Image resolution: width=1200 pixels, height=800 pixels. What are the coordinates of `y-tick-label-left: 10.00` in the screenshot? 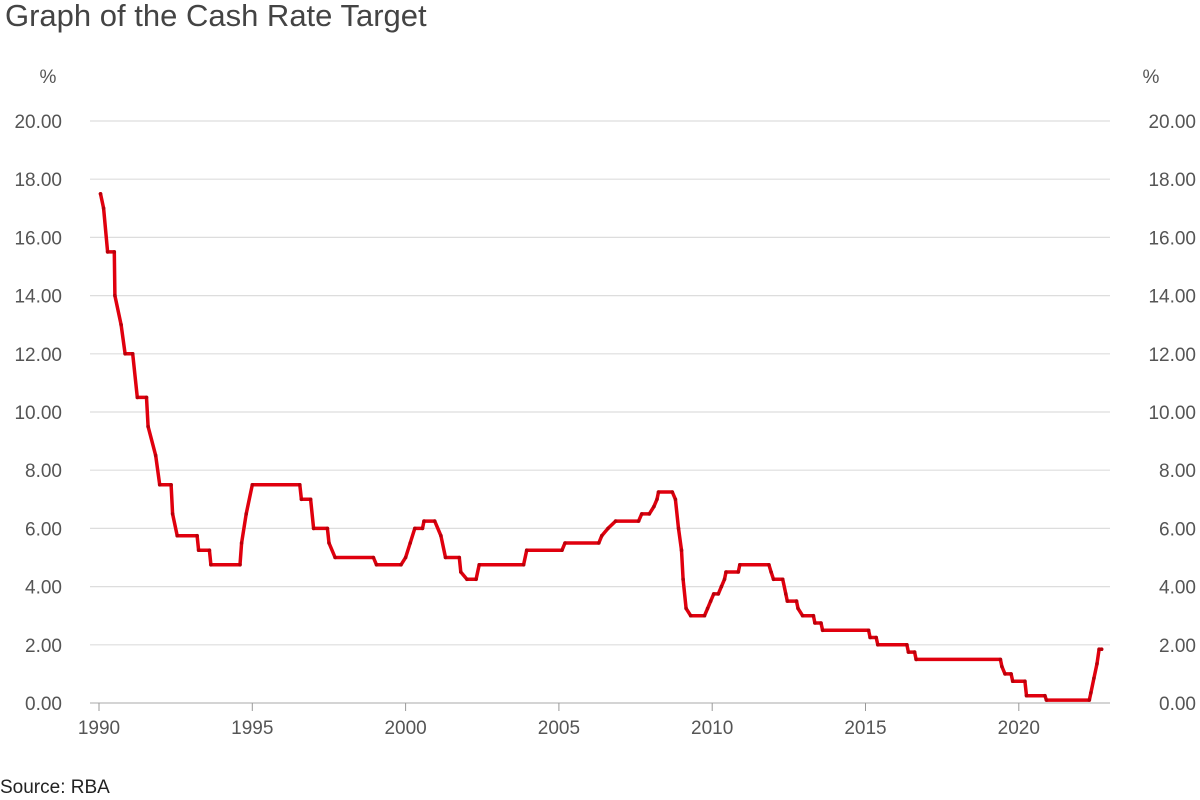 It's located at (38, 413).